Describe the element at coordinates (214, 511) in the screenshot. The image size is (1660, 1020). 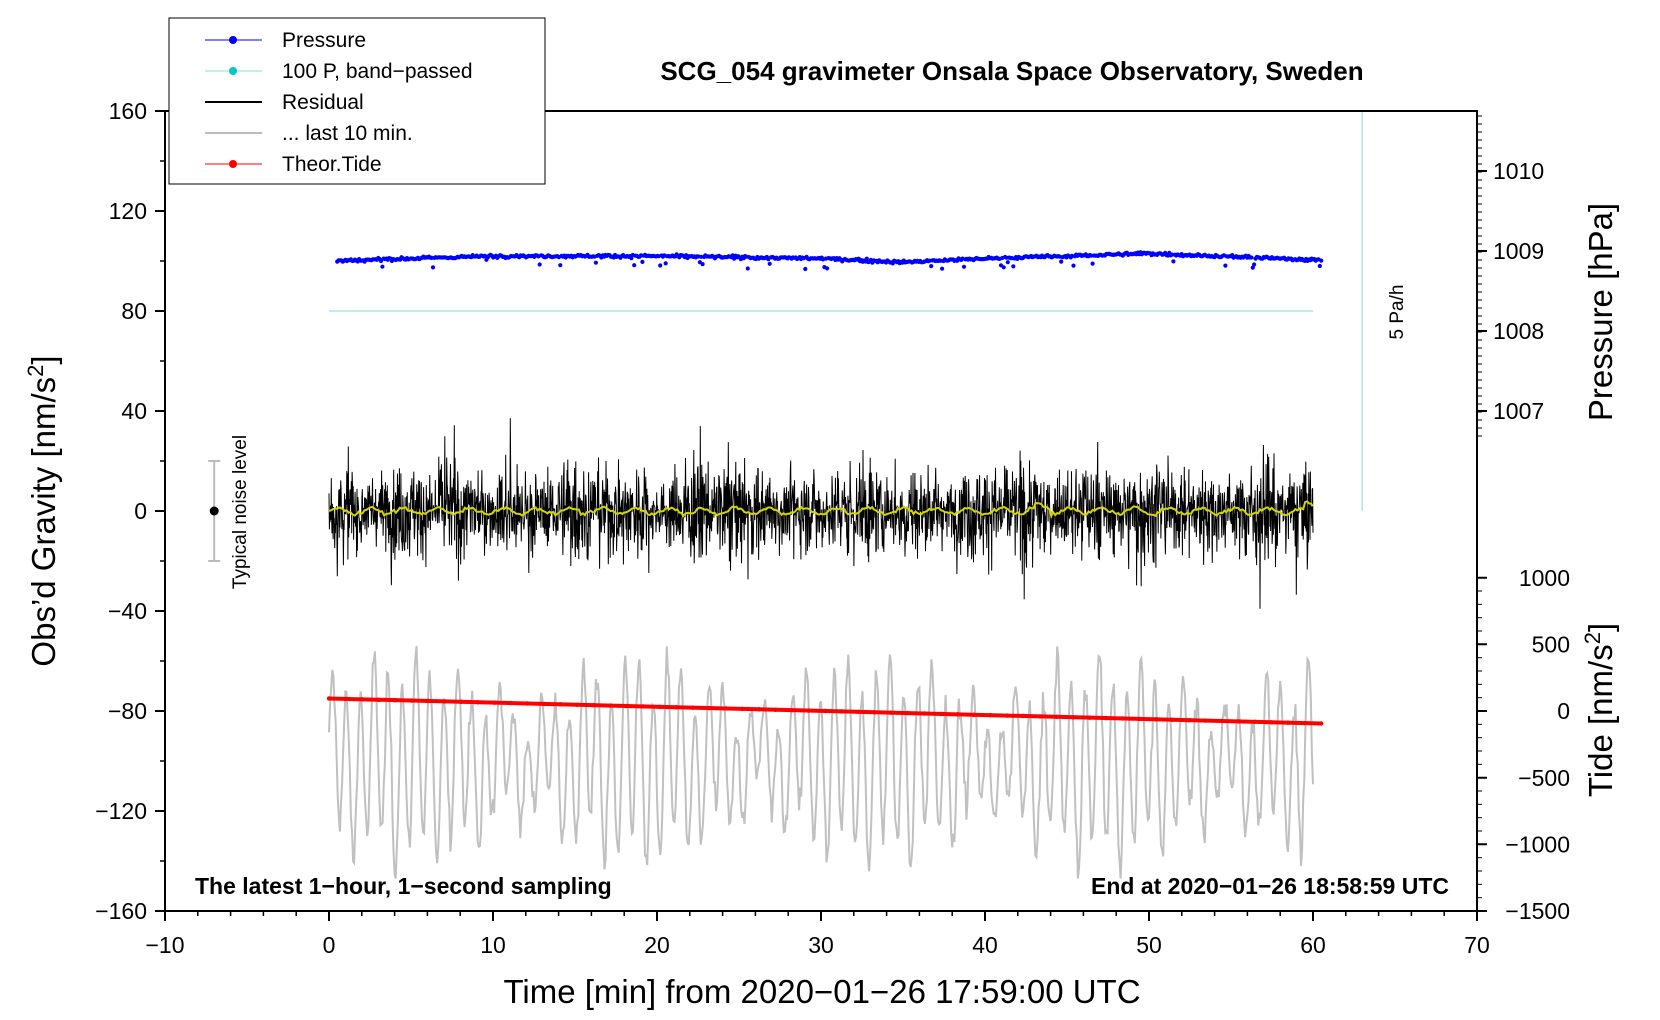
I see `noise-bar-center` at that location.